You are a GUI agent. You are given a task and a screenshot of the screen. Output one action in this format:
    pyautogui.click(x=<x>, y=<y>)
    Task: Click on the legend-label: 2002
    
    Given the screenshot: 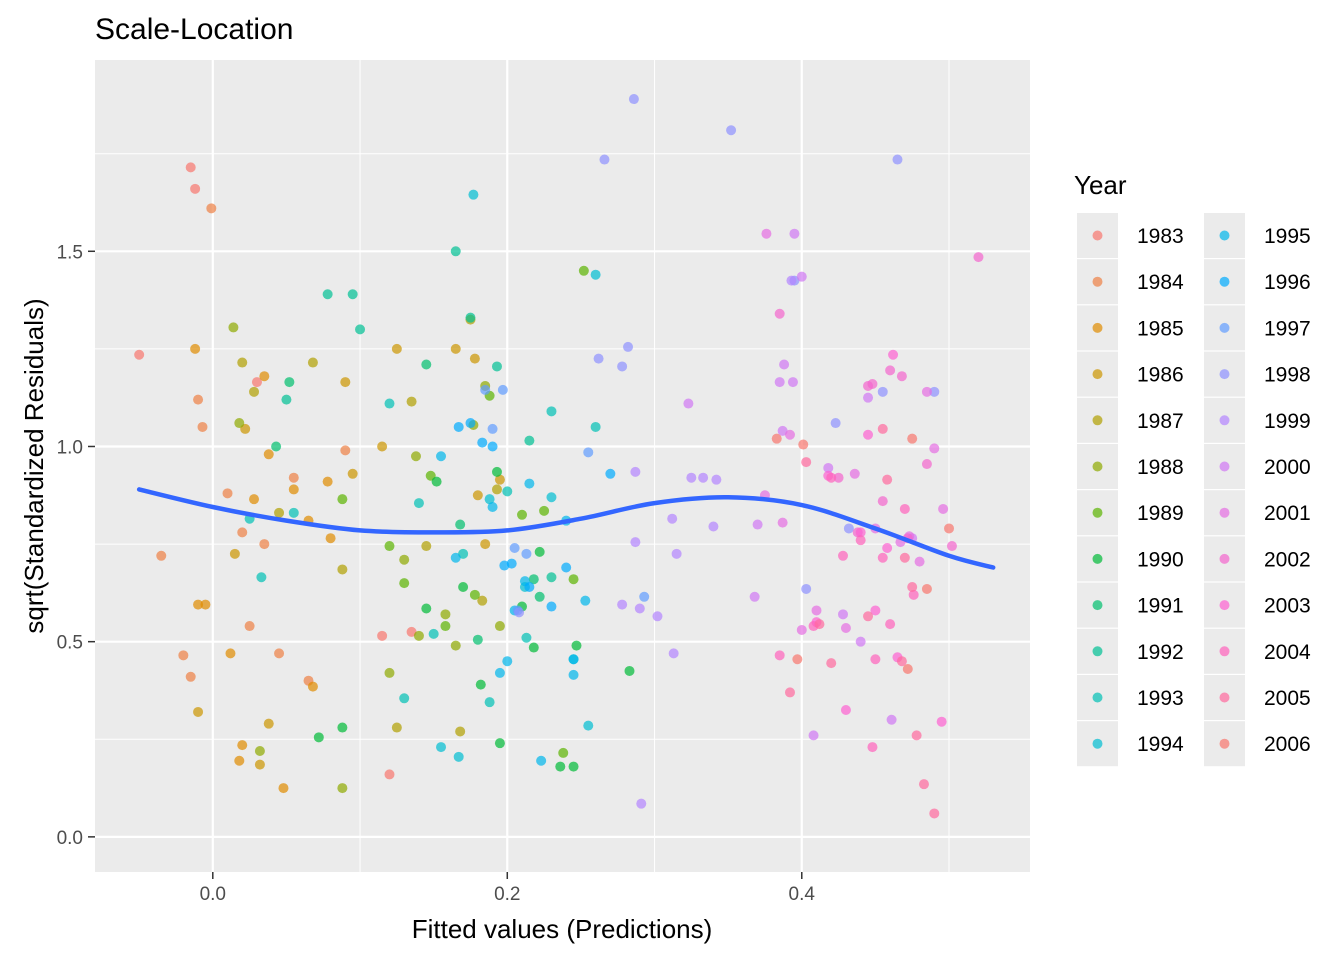 What is the action you would take?
    pyautogui.click(x=1287, y=559)
    